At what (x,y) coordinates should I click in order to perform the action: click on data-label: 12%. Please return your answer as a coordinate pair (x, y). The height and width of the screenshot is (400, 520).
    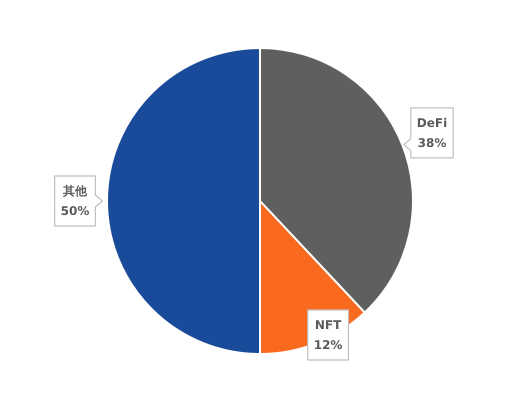
    Looking at the image, I should click on (328, 345).